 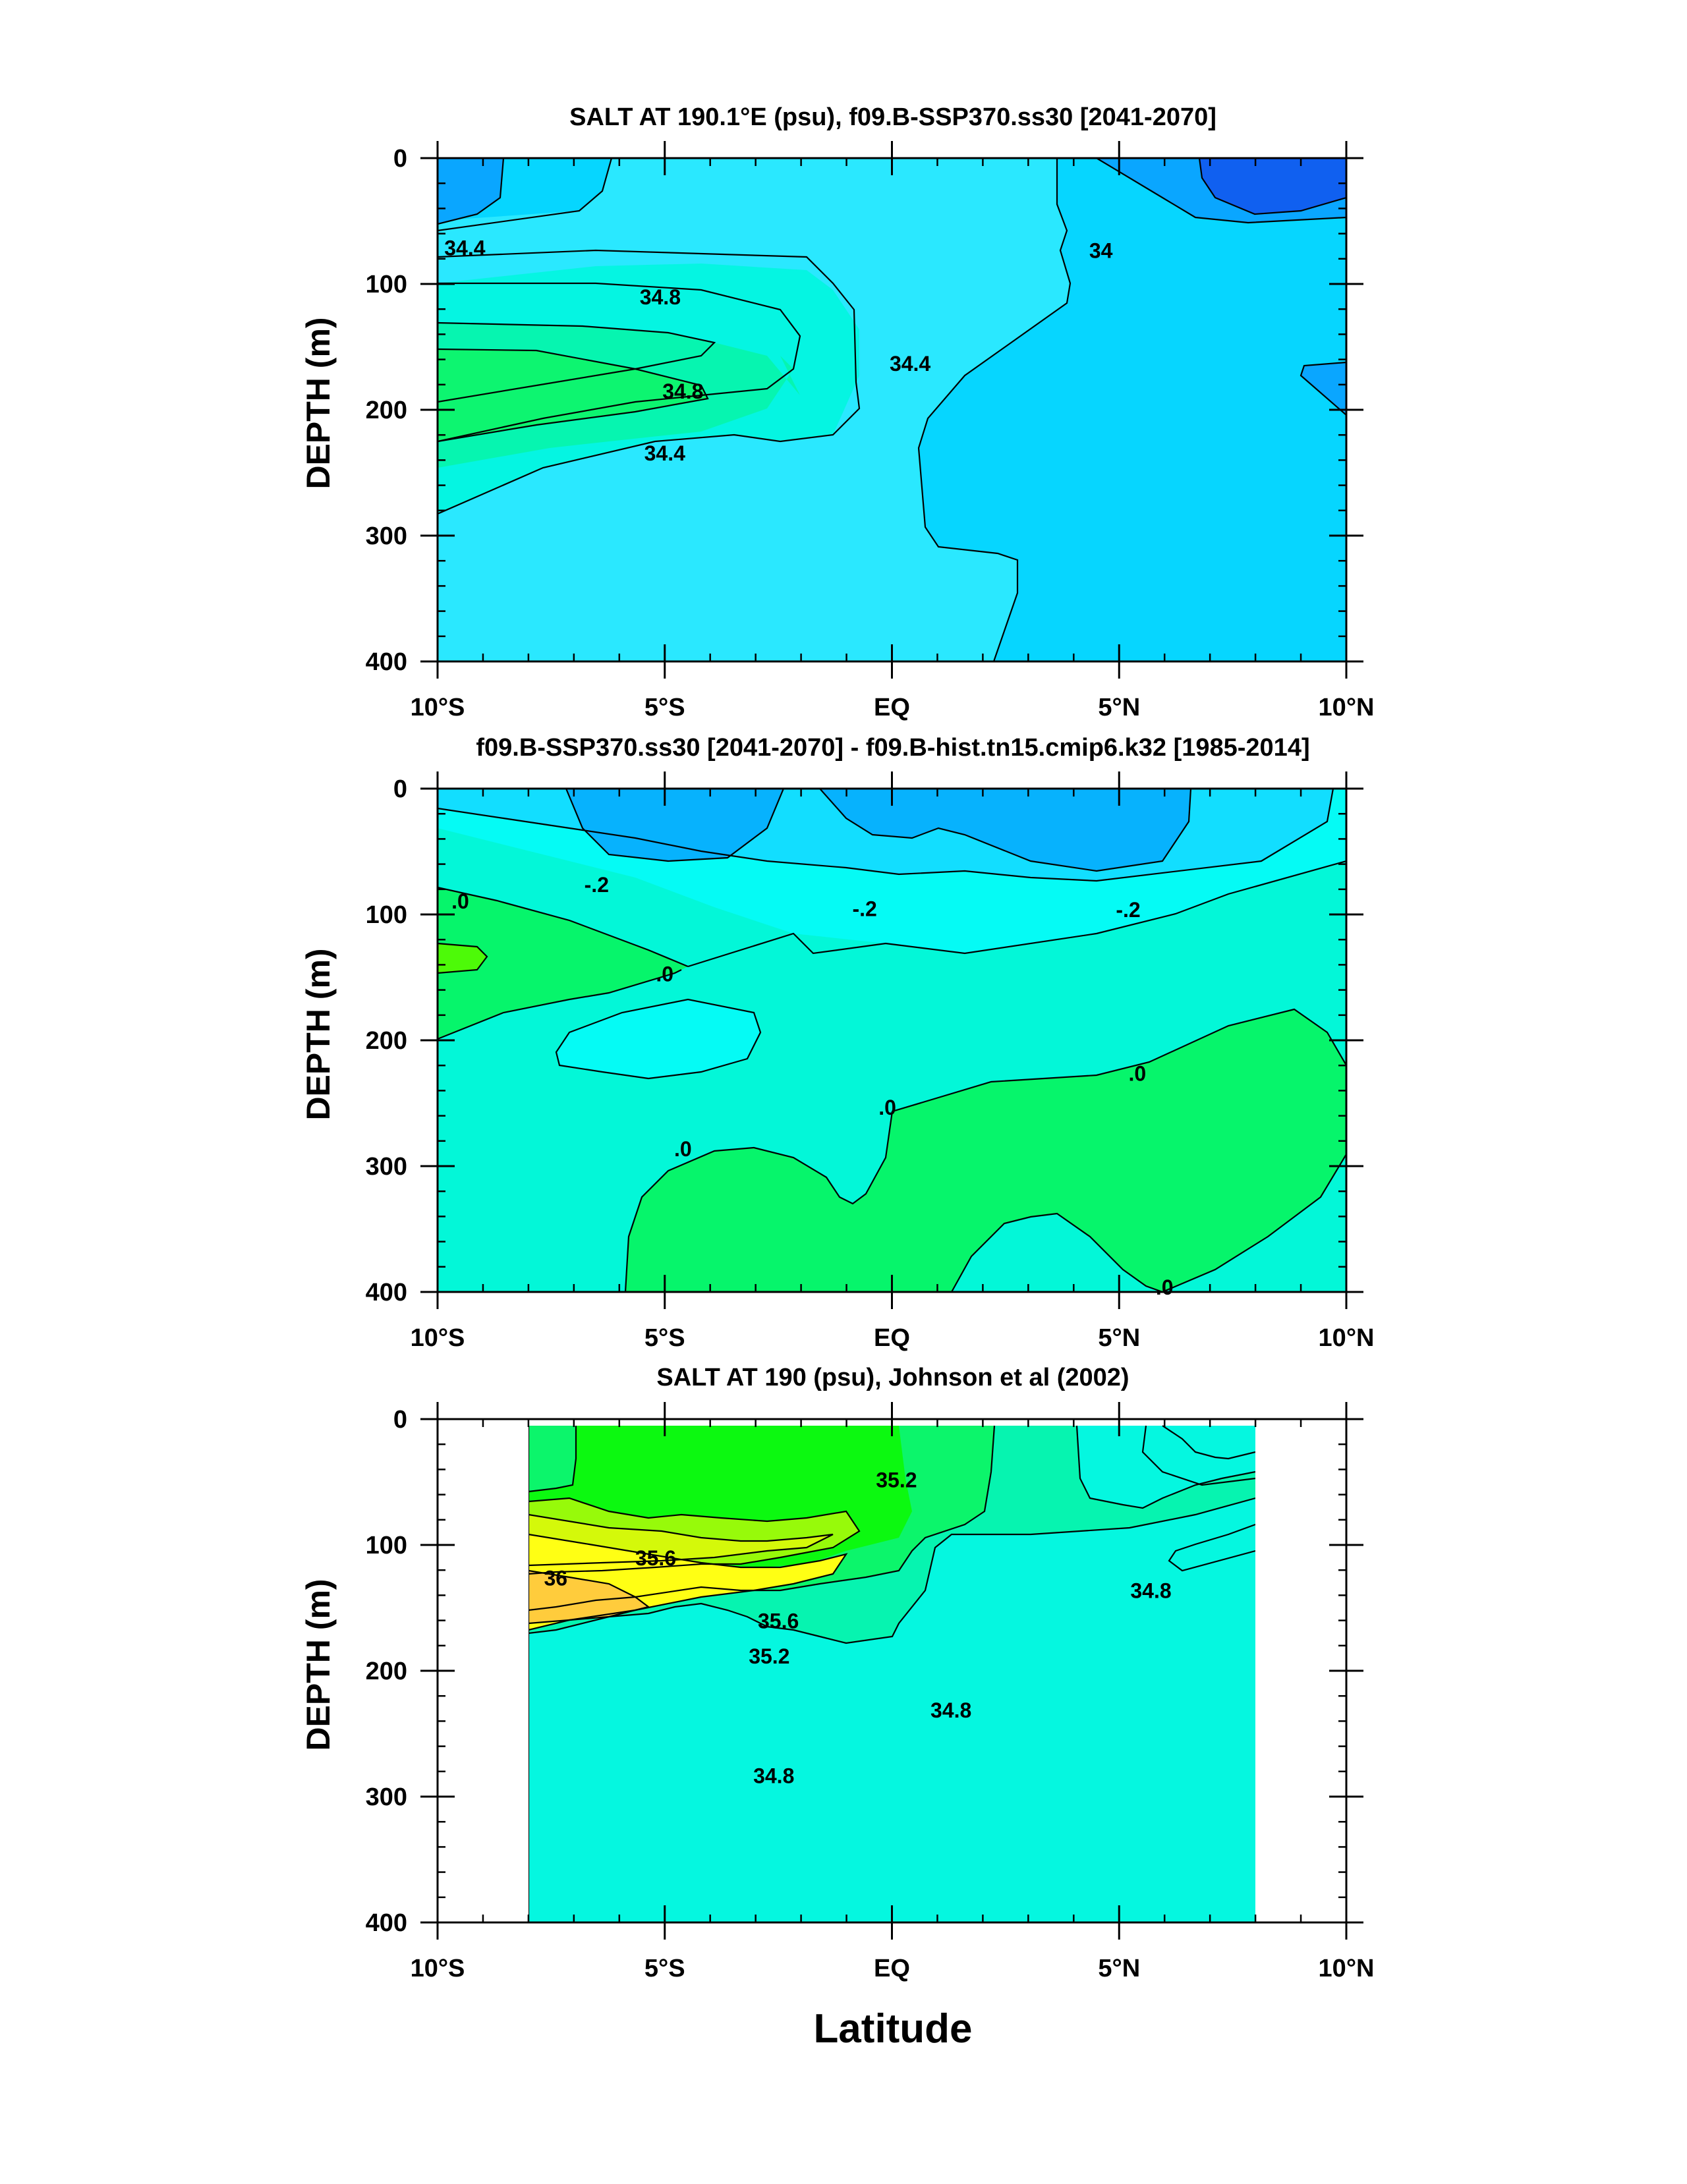 I want to click on fill-34.0-34.2-pocket, so click(x=1323, y=388).